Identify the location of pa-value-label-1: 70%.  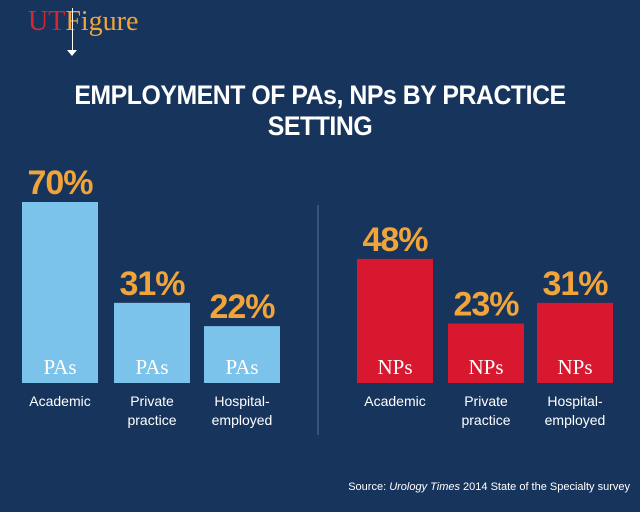
(60, 183).